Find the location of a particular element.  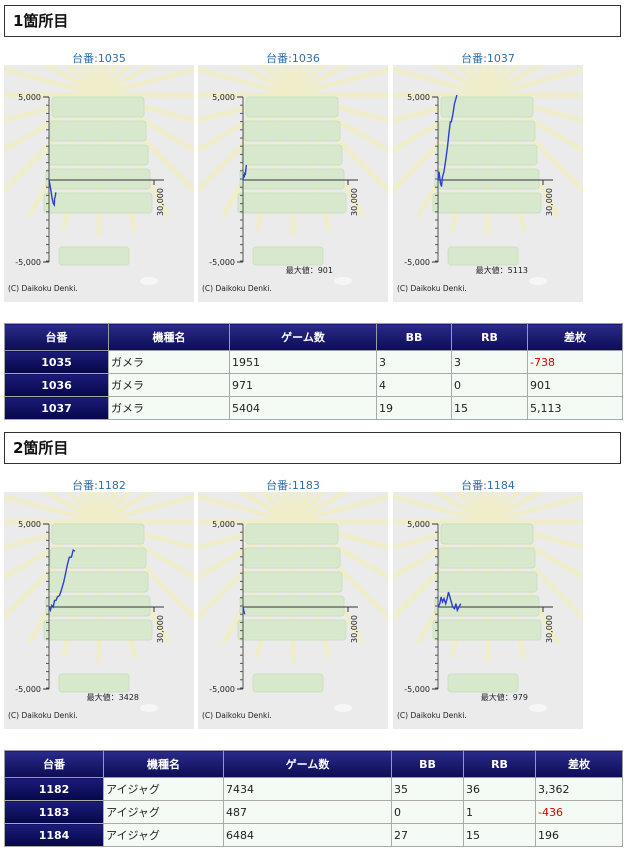

cell-diff: -738 is located at coordinates (575, 362).